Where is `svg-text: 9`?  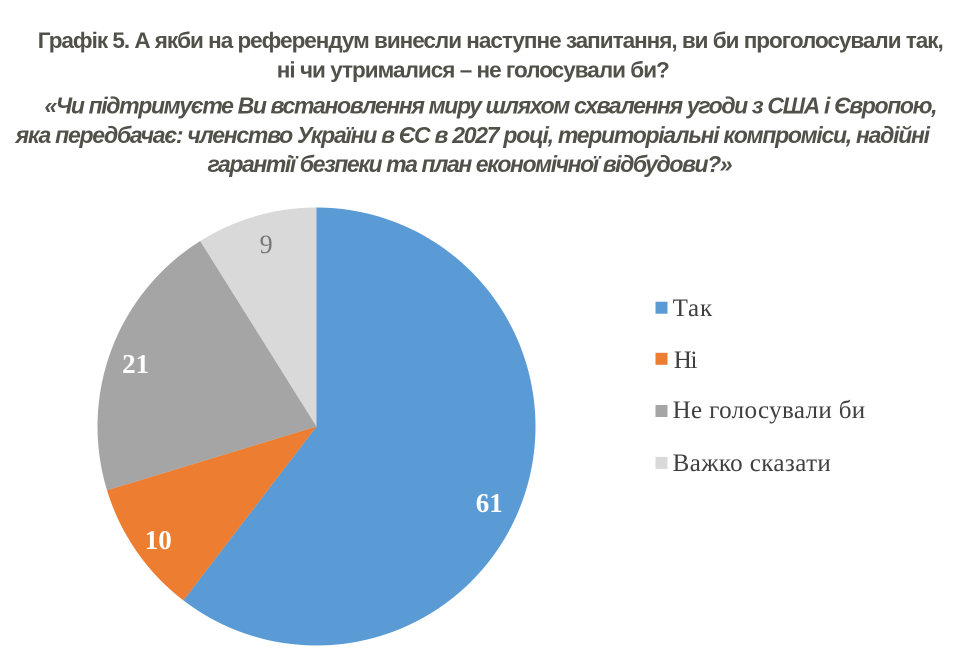 svg-text: 9 is located at coordinates (266, 244).